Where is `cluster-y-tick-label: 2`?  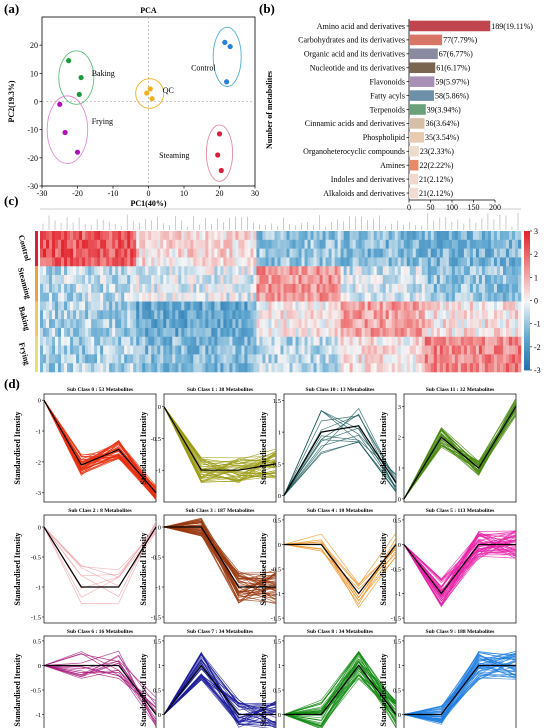
cluster-y-tick-label: 2 is located at coordinates (399, 438).